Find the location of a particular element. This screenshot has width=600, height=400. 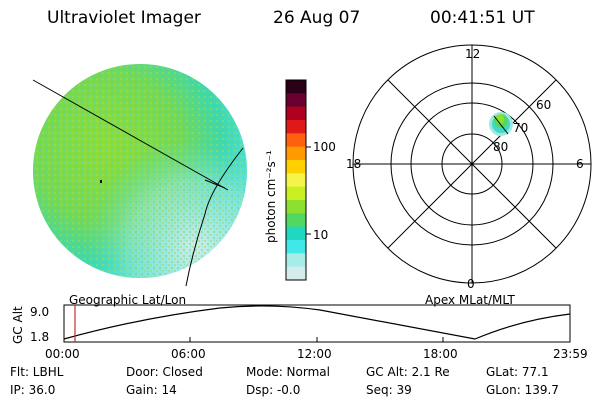

mlt-label-12: 12 is located at coordinates (473, 54).